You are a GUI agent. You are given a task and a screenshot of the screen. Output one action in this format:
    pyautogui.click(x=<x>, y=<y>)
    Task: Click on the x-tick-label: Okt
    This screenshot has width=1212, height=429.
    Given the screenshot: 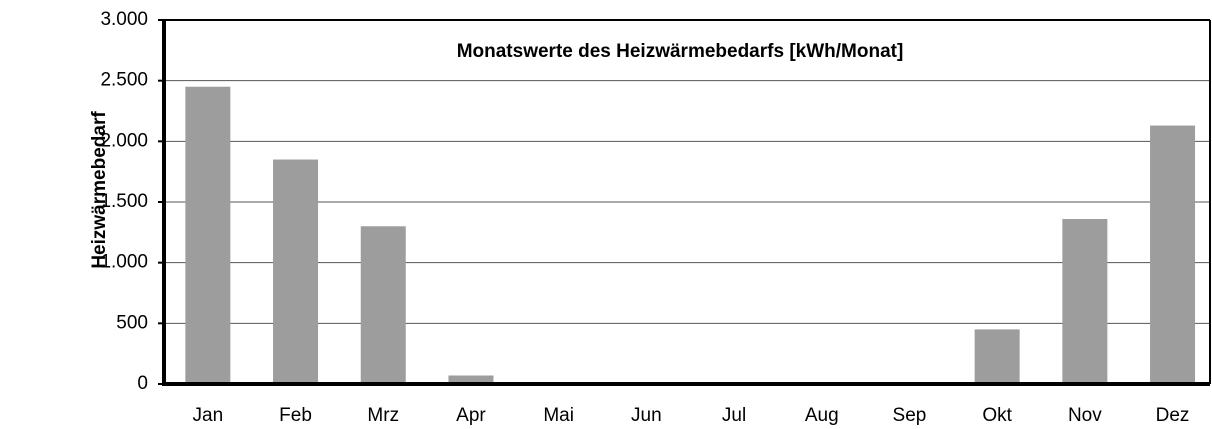 What is the action you would take?
    pyautogui.click(x=997, y=415)
    